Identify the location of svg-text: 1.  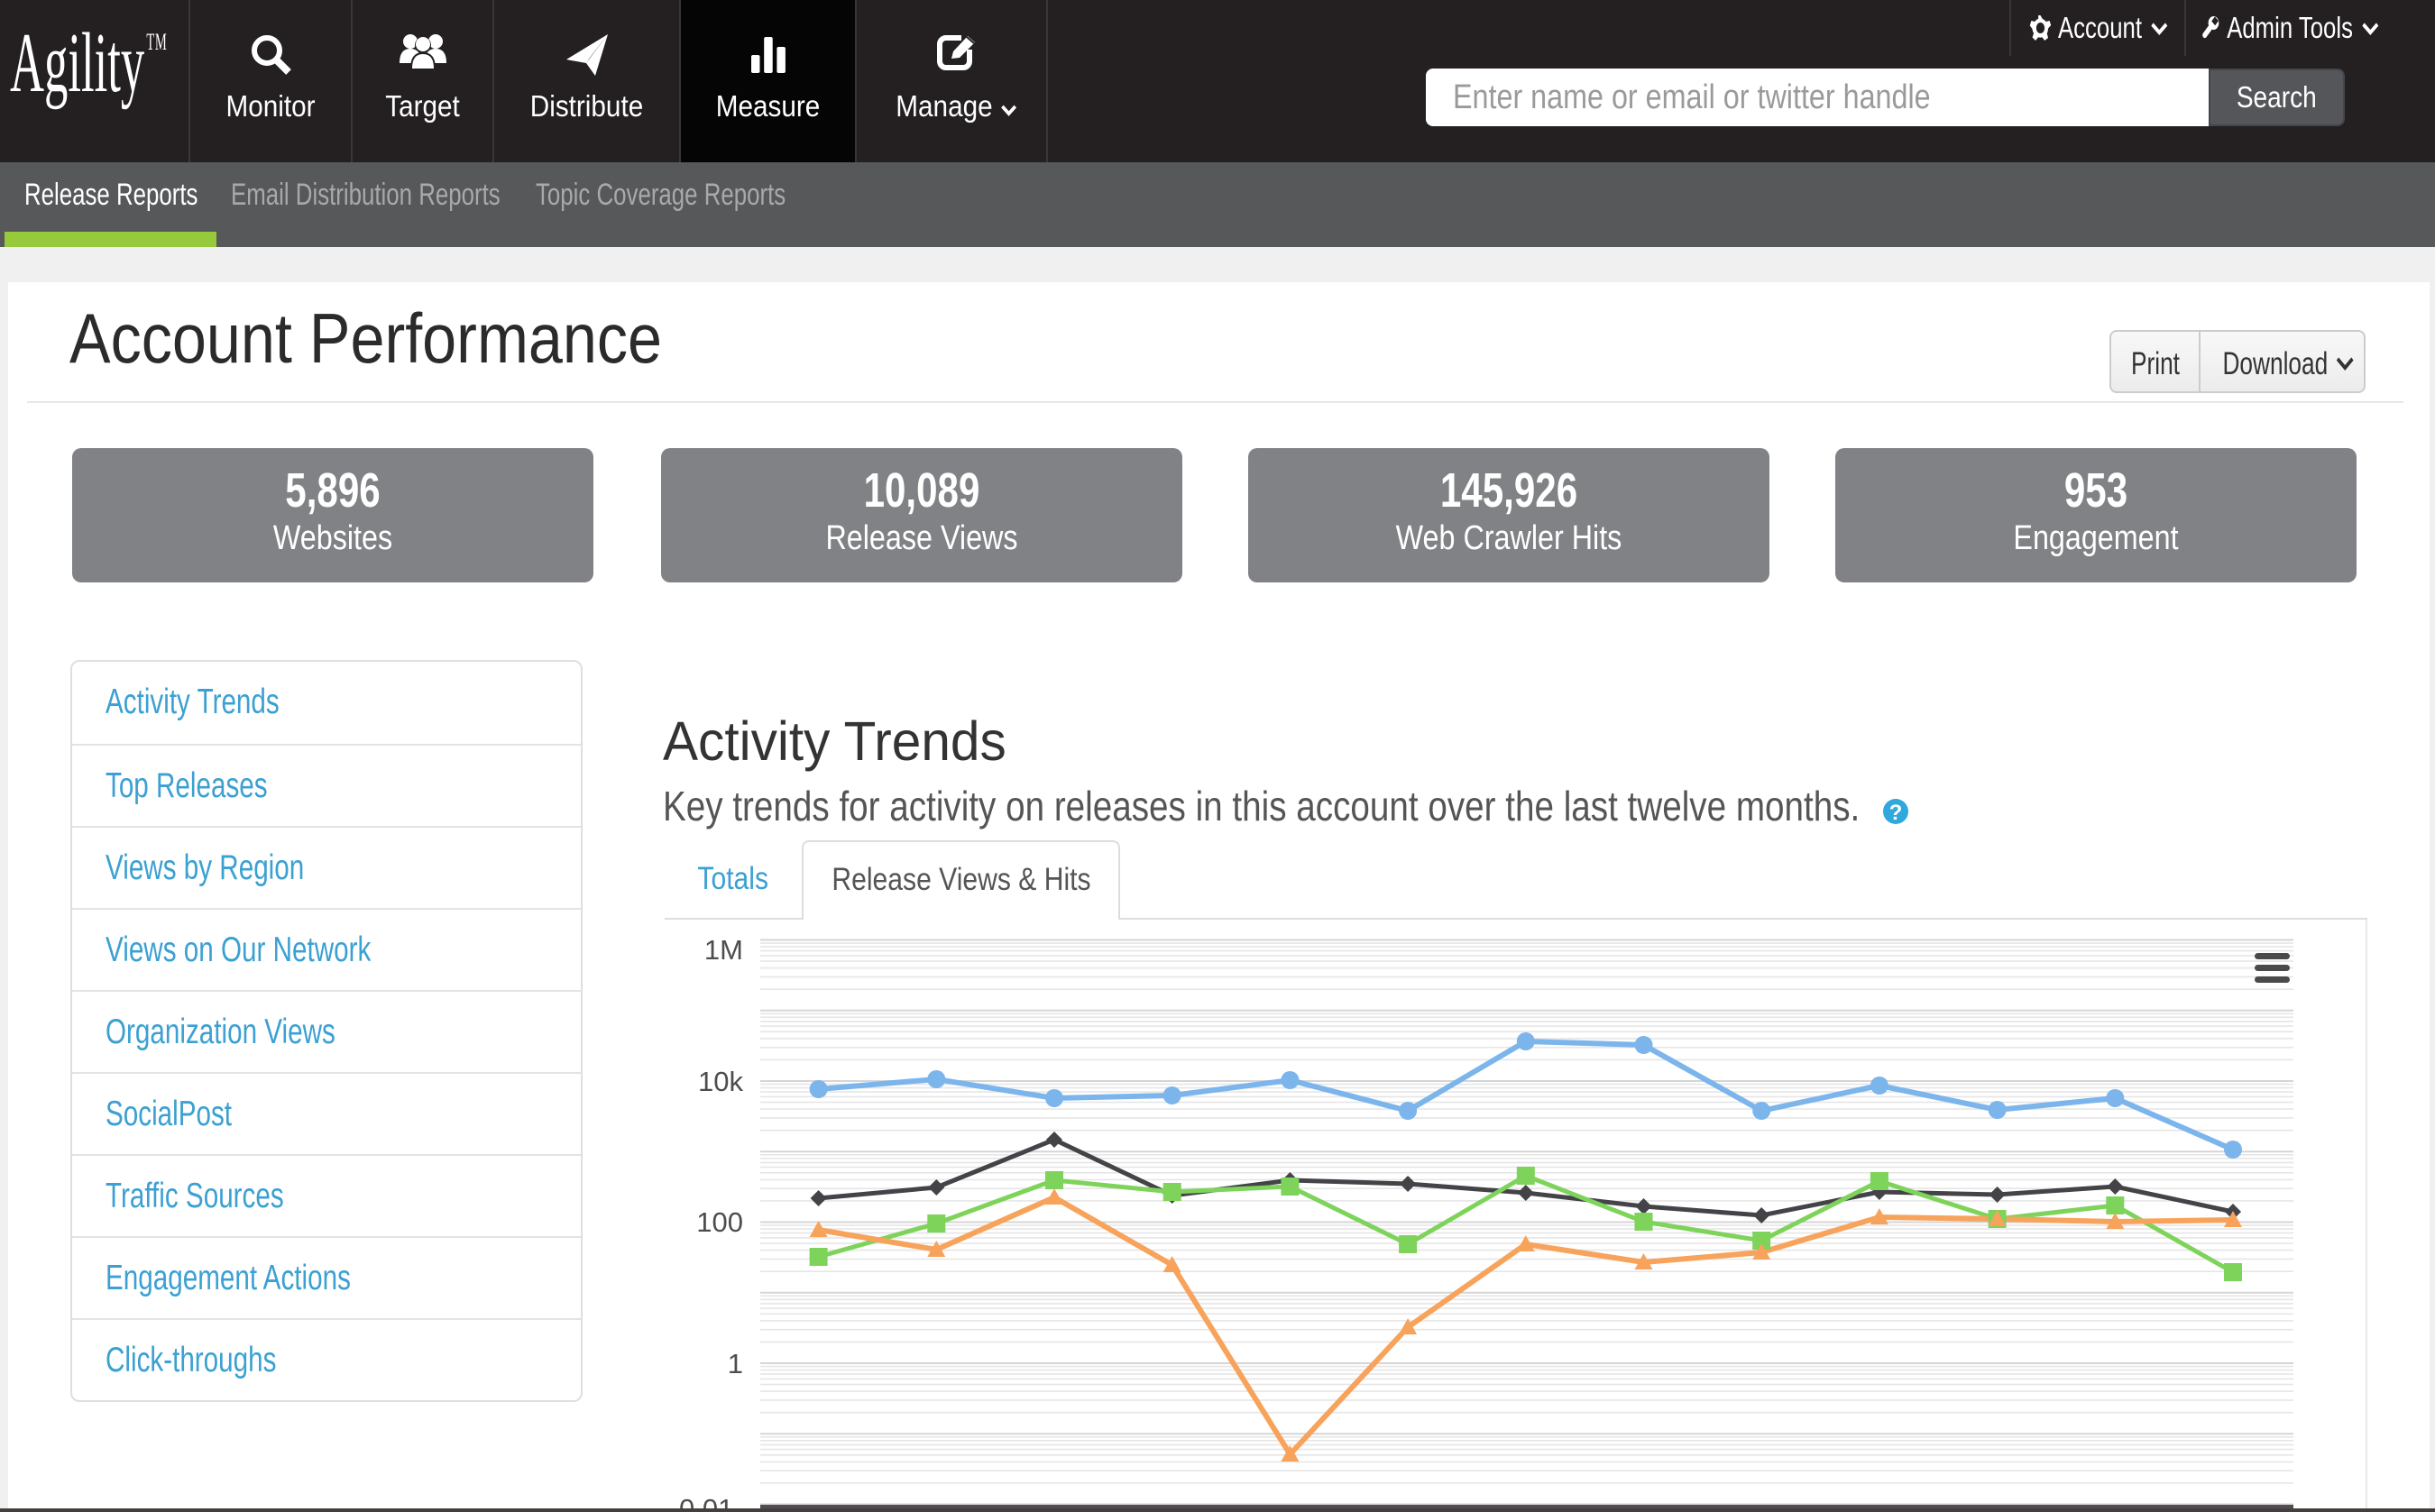
(735, 1363).